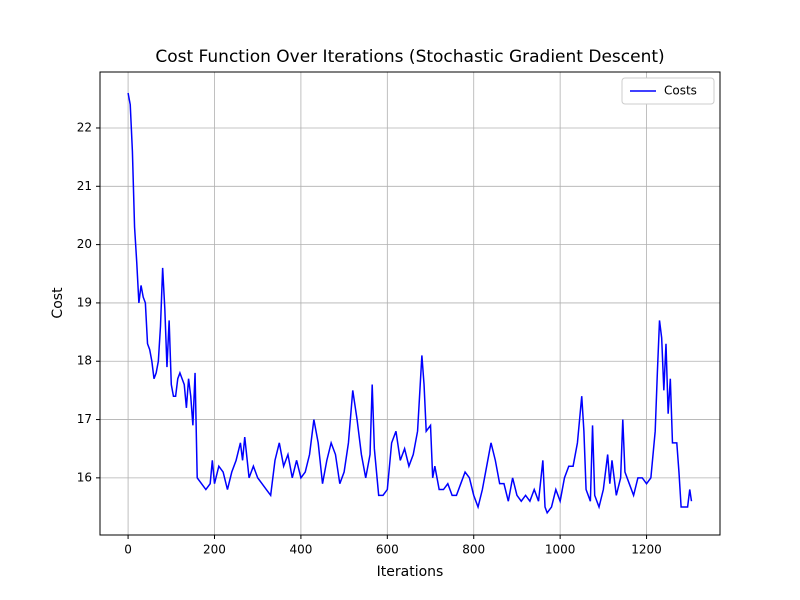  Describe the element at coordinates (214, 550) in the screenshot. I see `x-tick-label: 200` at that location.